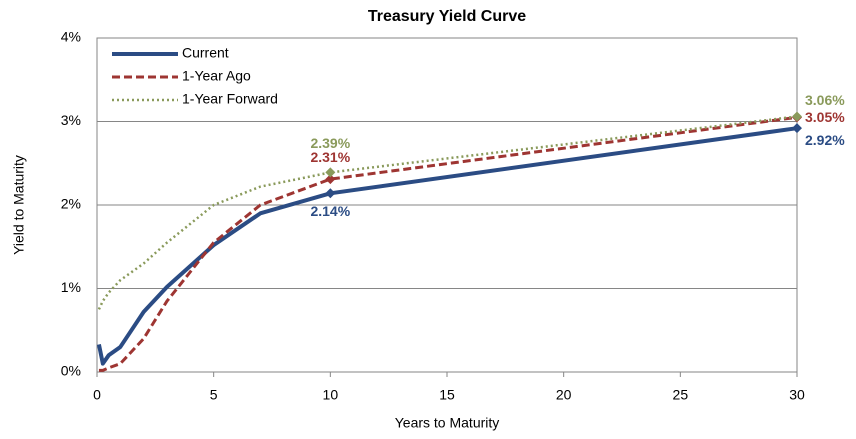 Image resolution: width=856 pixels, height=439 pixels. What do you see at coordinates (447, 395) in the screenshot?
I see `x-tick-label: 15` at bounding box center [447, 395].